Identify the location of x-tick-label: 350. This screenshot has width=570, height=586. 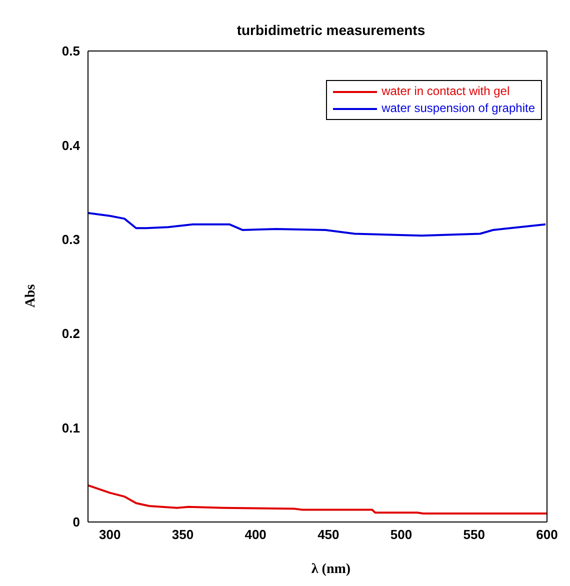
(183, 534).